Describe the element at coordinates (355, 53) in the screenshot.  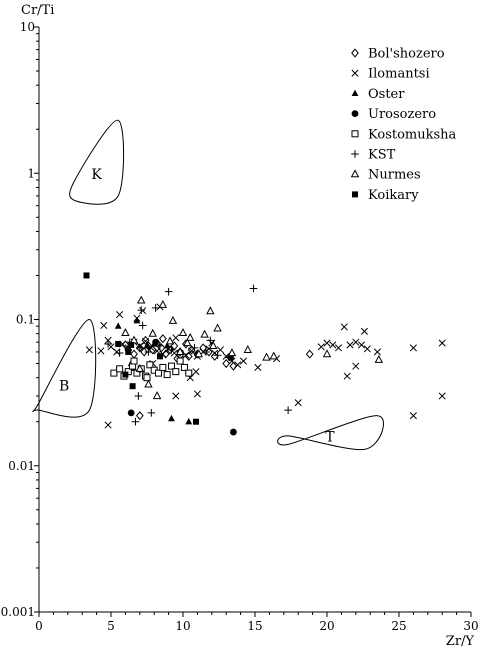
I see `legend-marker-bol-shozero` at that location.